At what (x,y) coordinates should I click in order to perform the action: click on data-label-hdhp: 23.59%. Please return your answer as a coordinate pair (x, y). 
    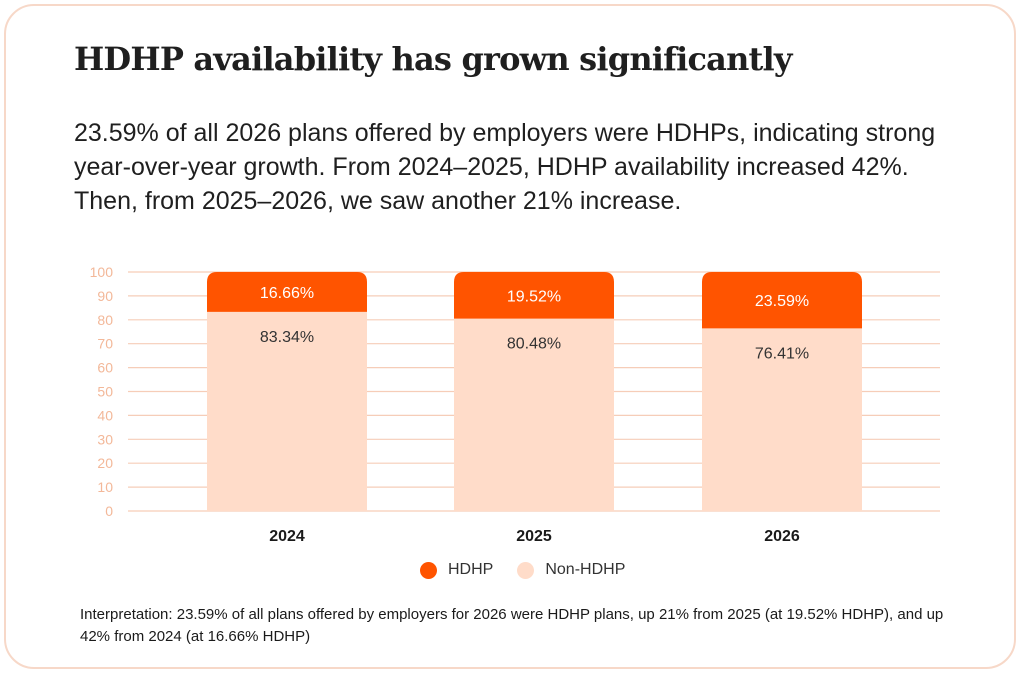
    Looking at the image, I should click on (782, 301).